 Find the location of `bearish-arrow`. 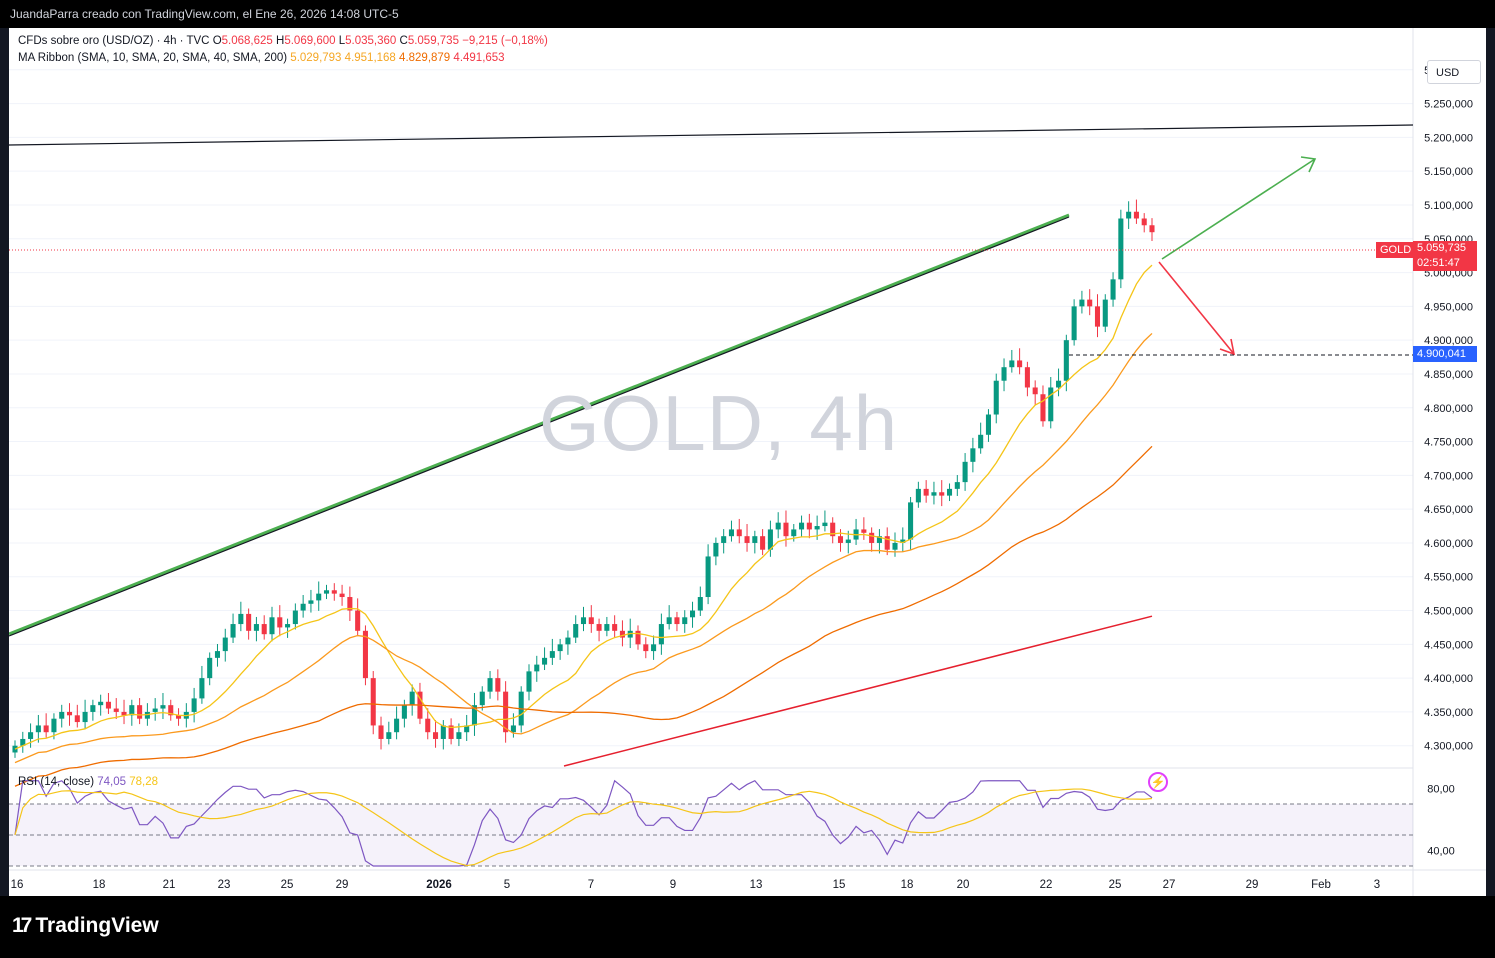

bearish-arrow is located at coordinates (1196, 308).